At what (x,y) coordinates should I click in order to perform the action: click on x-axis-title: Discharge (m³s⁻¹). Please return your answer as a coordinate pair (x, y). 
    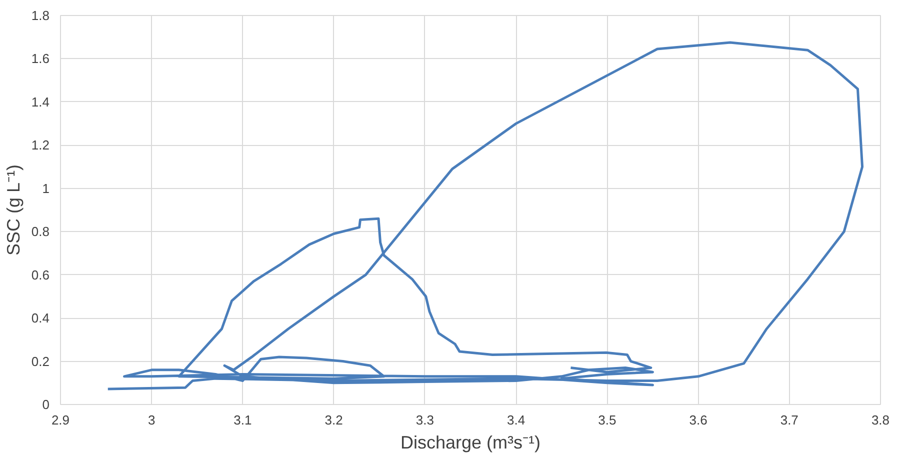
    Looking at the image, I should click on (470, 442).